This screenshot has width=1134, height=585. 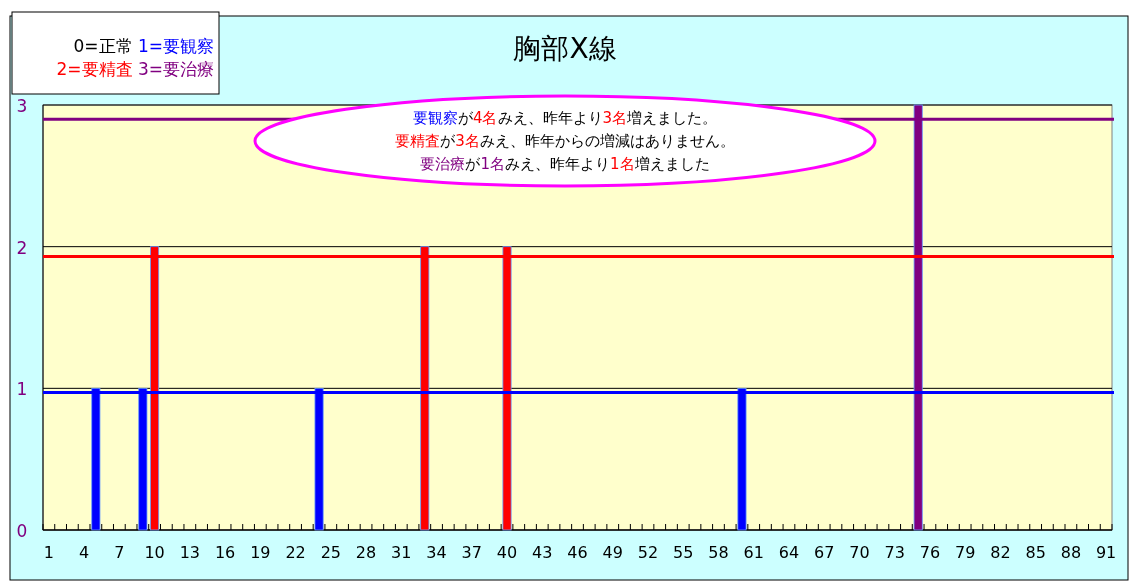 What do you see at coordinates (173, 69) in the screenshot?
I see `text: 3=要治療` at bounding box center [173, 69].